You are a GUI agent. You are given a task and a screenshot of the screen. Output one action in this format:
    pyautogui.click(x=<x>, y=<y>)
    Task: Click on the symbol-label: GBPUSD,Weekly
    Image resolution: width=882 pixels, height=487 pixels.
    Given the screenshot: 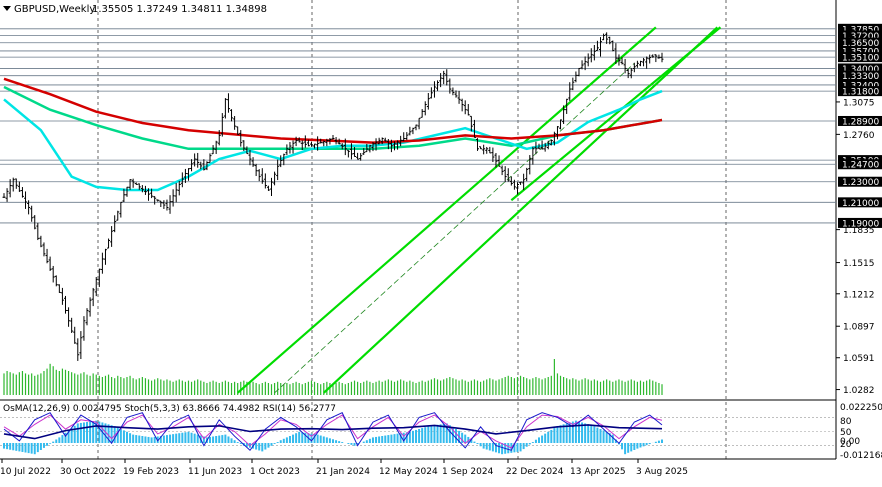 What is the action you would take?
    pyautogui.click(x=54, y=9)
    